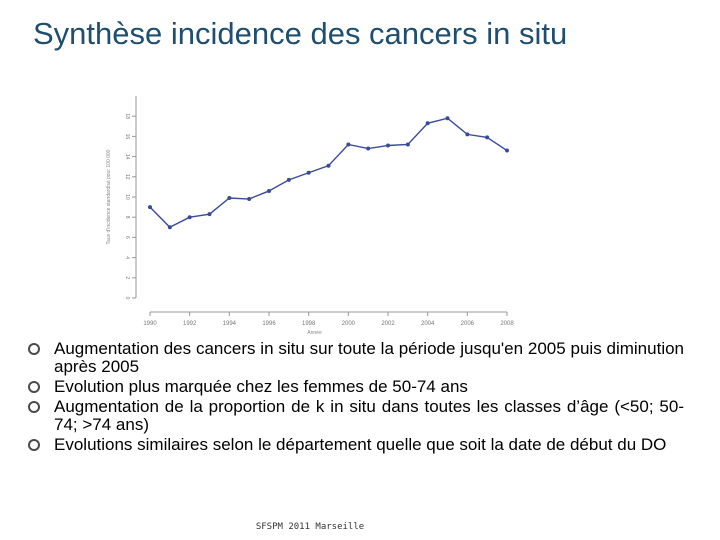 The image size is (720, 540). Describe the element at coordinates (269, 324) in the screenshot. I see `x-tick-label: 1996` at that location.